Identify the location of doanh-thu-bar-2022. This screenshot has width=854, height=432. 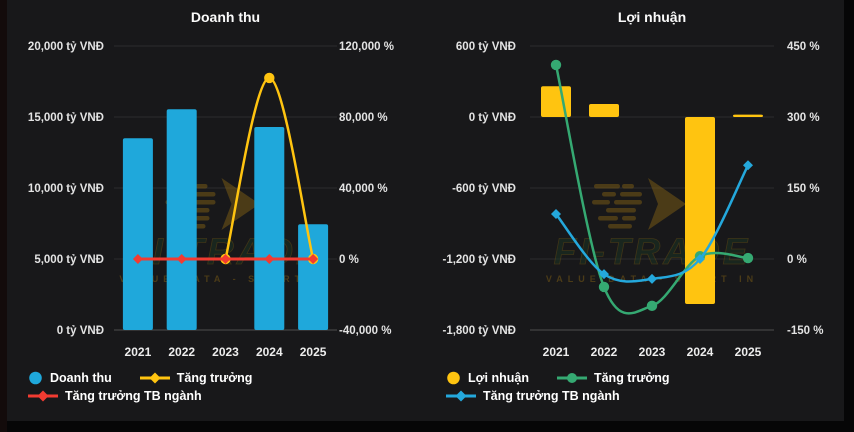
(181, 219).